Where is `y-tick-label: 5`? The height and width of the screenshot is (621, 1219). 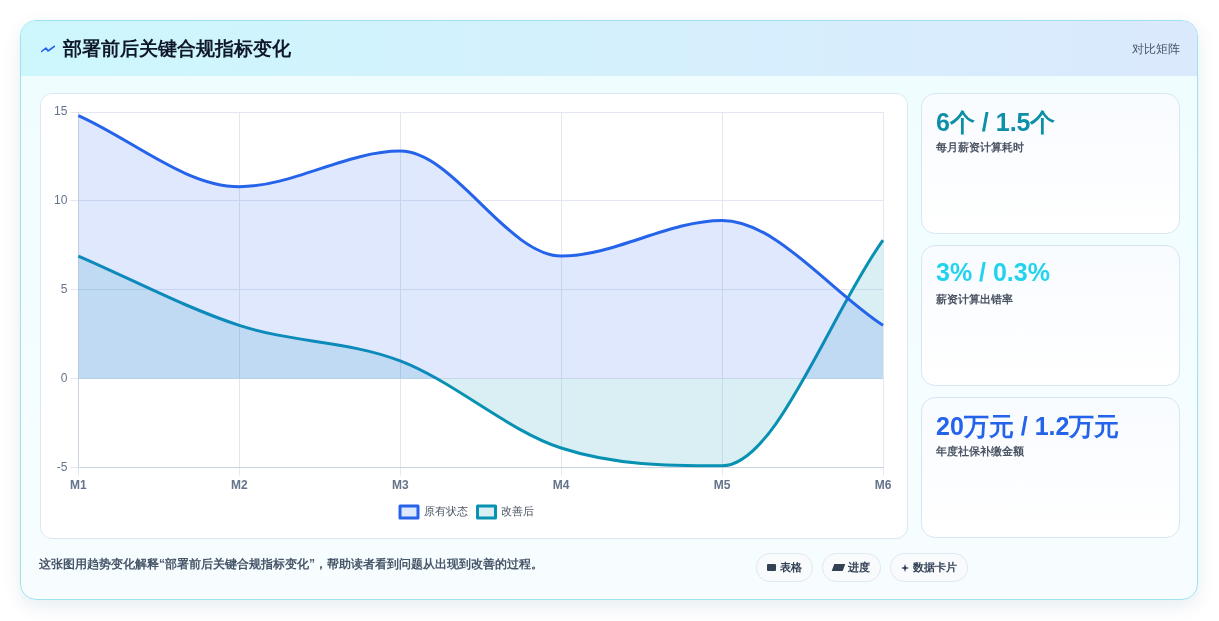 y-tick-label: 5 is located at coordinates (64, 289).